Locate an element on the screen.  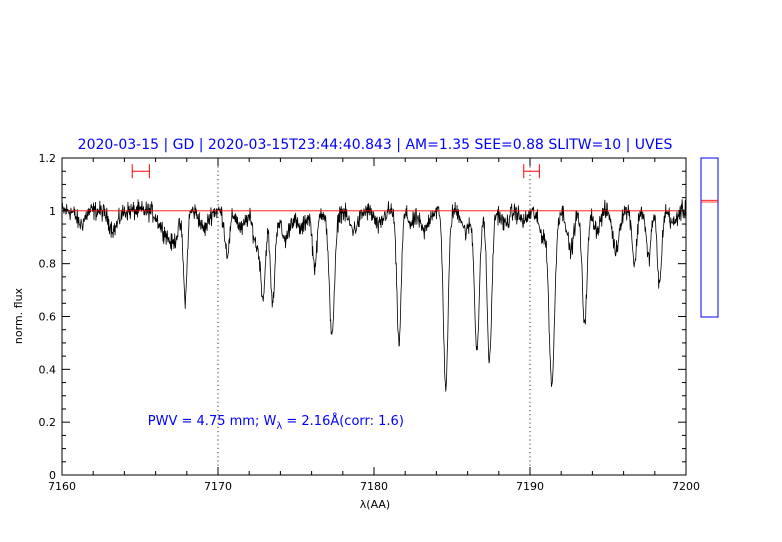
y-tick-label: 1 is located at coordinates (52, 211).